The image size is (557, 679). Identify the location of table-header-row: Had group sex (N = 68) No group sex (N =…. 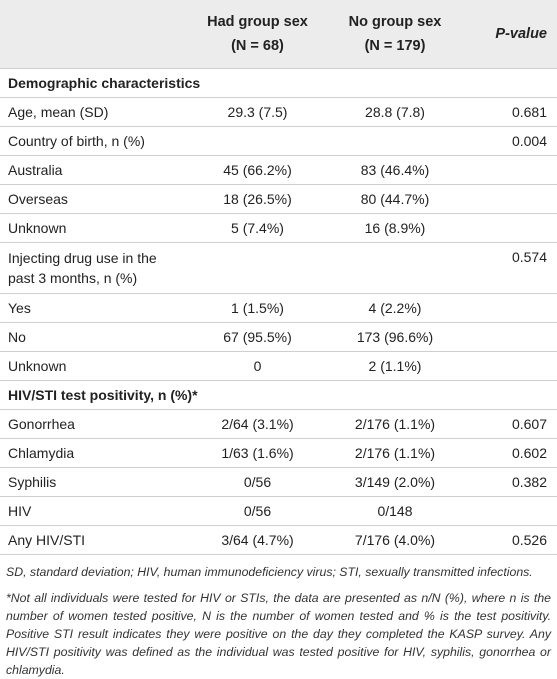
(278, 34).